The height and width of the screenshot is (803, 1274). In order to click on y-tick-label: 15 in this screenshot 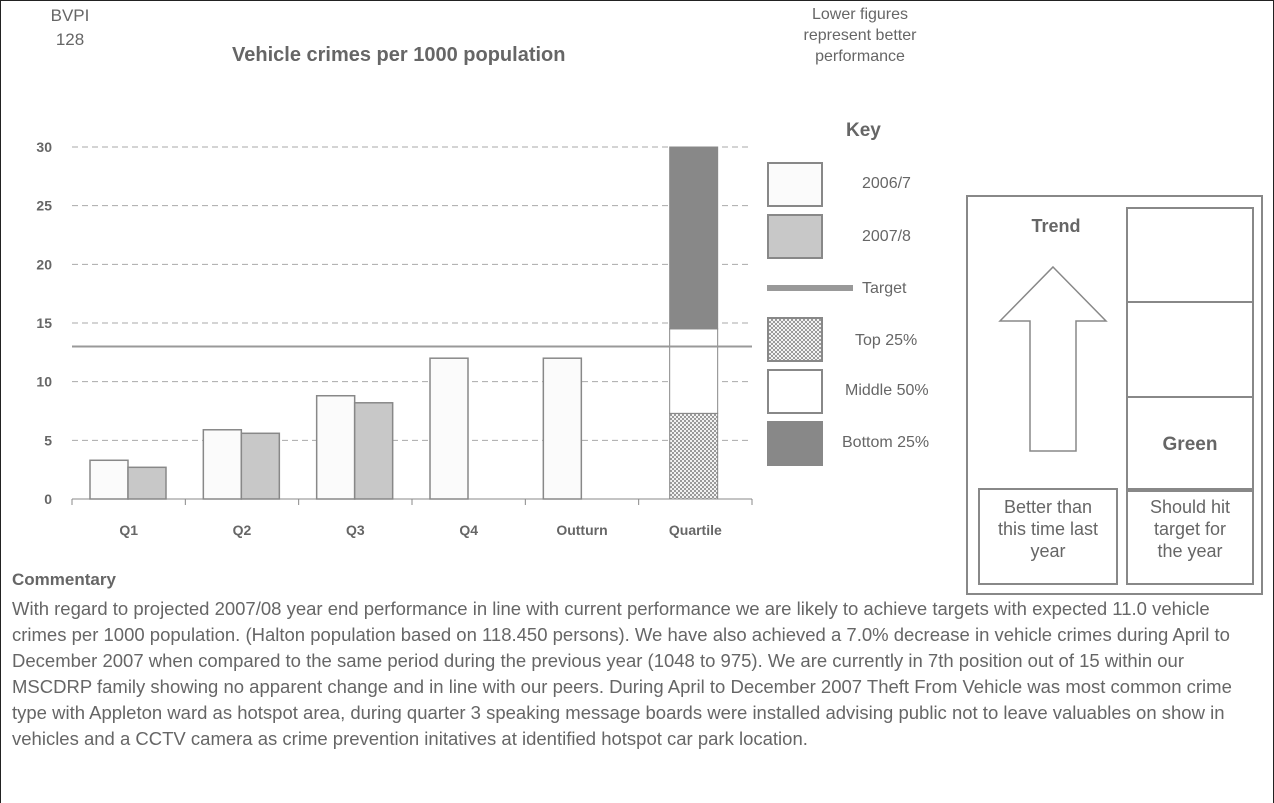, I will do `click(44, 323)`.